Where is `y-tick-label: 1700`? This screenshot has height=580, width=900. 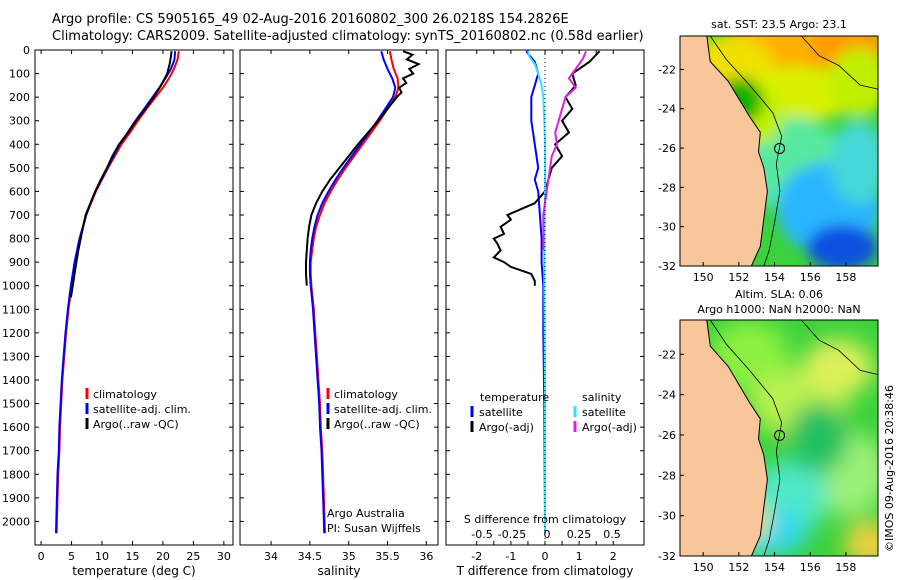
y-tick-label: 1700 is located at coordinates (16, 451).